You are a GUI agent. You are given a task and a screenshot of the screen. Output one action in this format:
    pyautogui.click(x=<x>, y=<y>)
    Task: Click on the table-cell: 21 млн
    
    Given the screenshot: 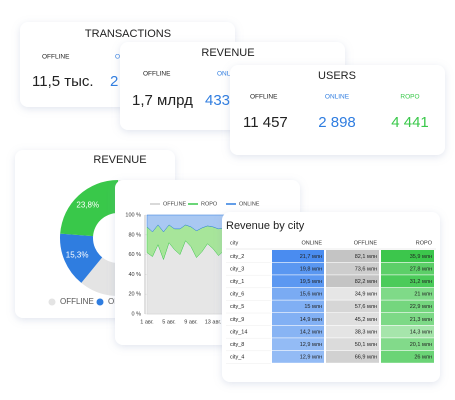 What is the action you would take?
    pyautogui.click(x=423, y=295)
    